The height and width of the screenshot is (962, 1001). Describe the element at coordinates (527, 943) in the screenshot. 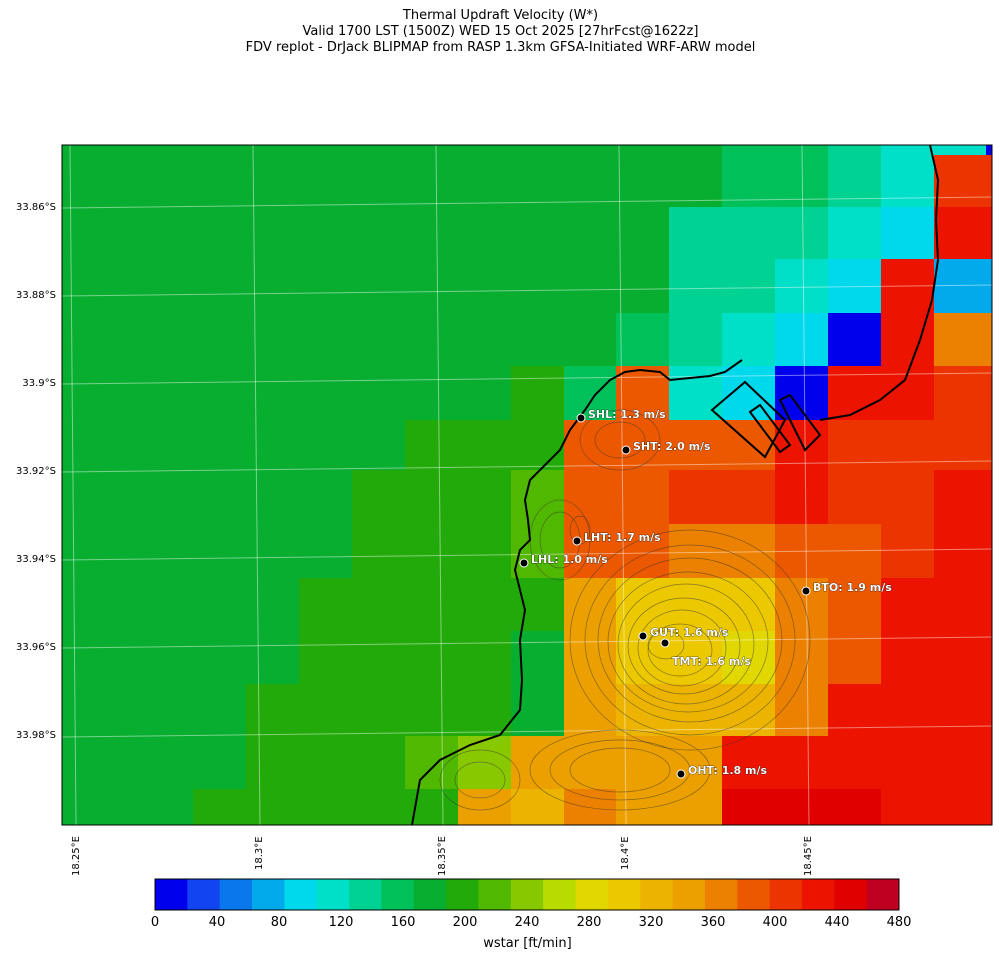

I see `colorbar-title: wstar [ft/min]` at that location.